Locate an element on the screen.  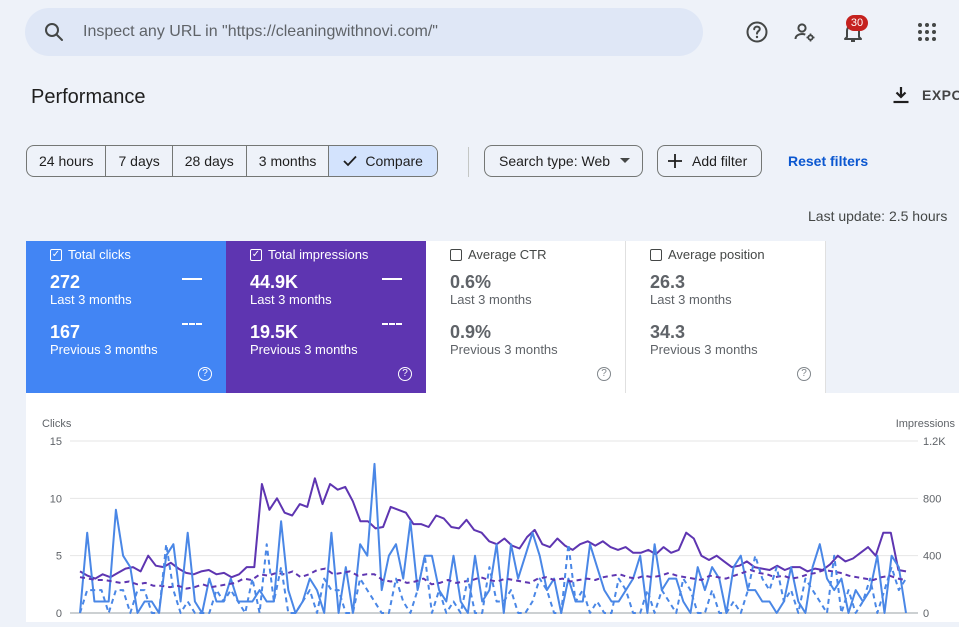
add-filter-button: Add filter is located at coordinates (710, 161).